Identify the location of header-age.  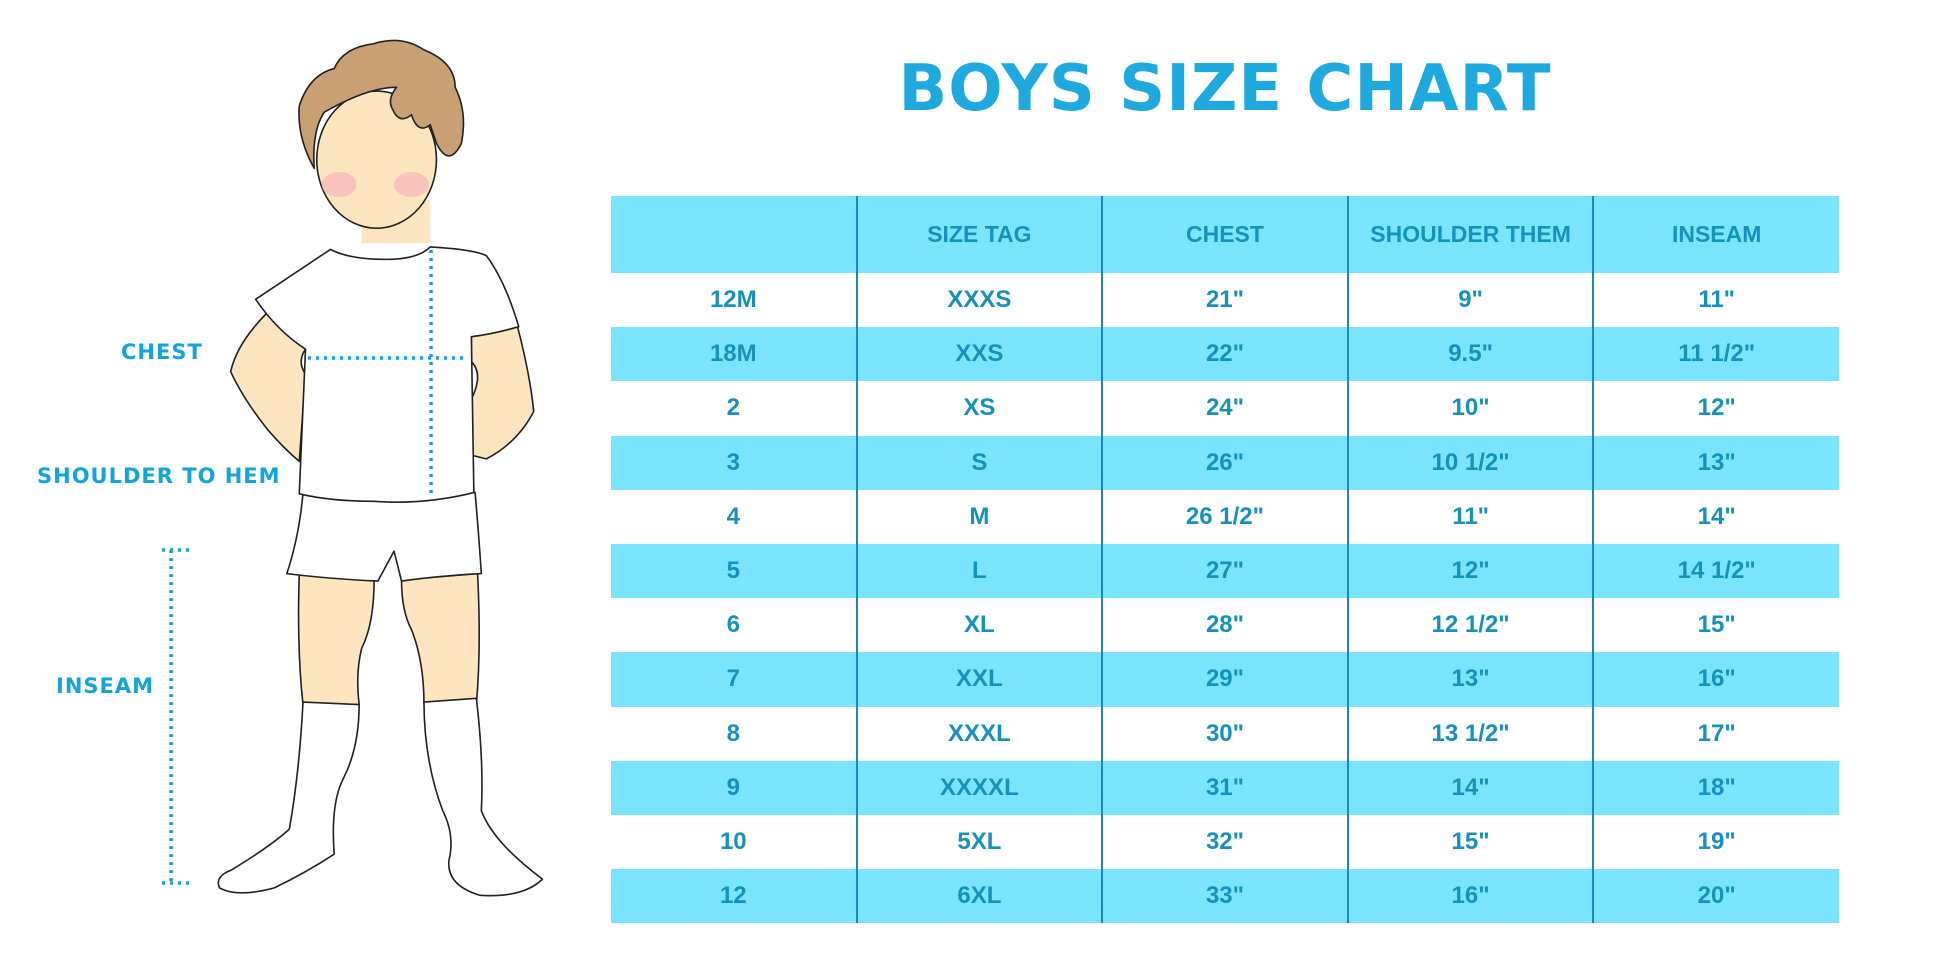
(734, 234).